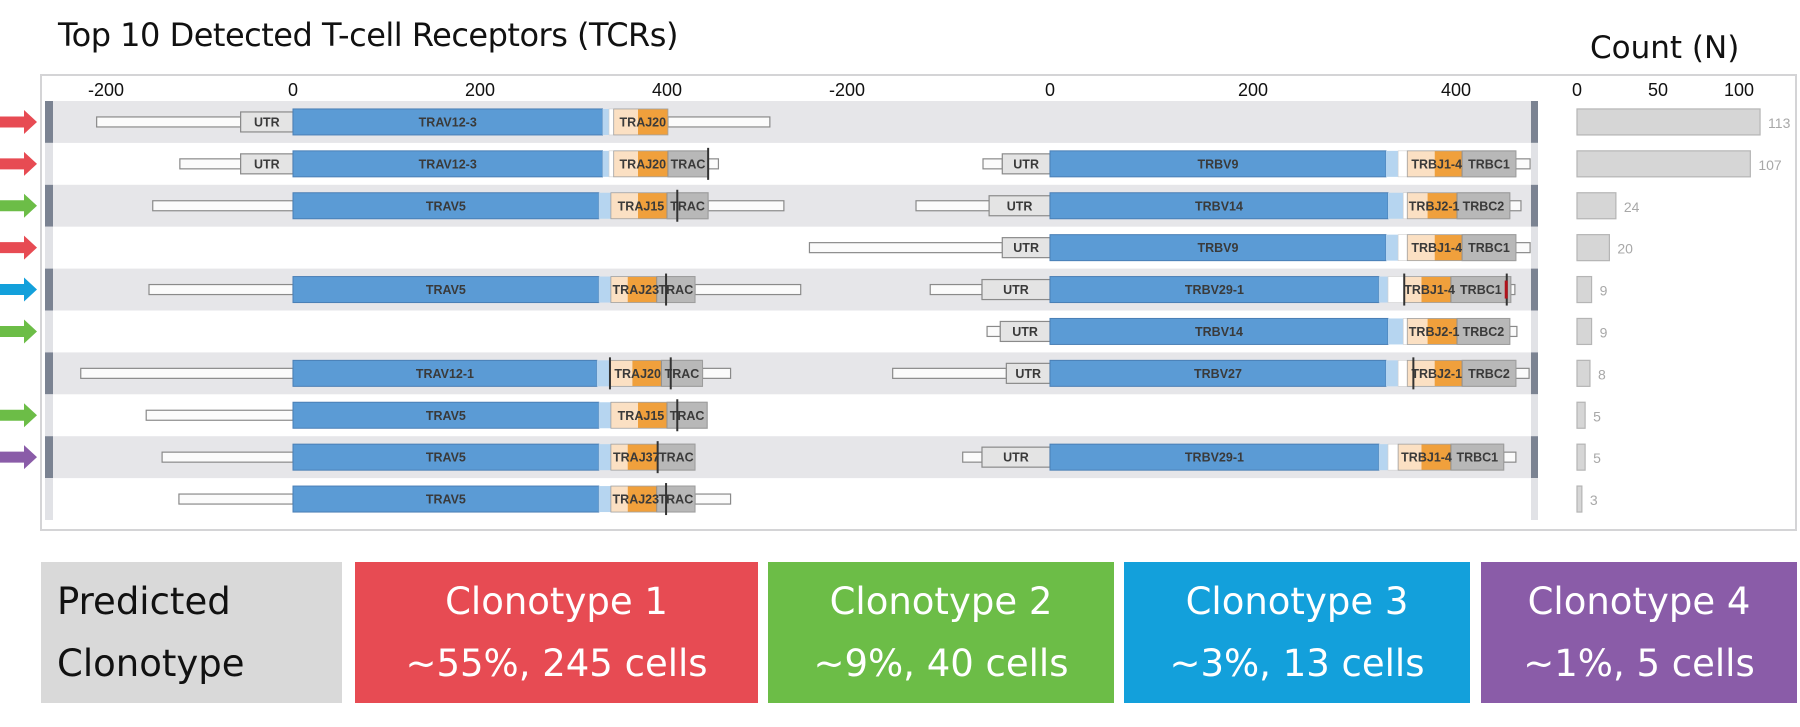 The width and height of the screenshot is (1800, 727). I want to click on alpha-transcript: UTR TRAV12-3 TRAJ20, so click(433, 122).